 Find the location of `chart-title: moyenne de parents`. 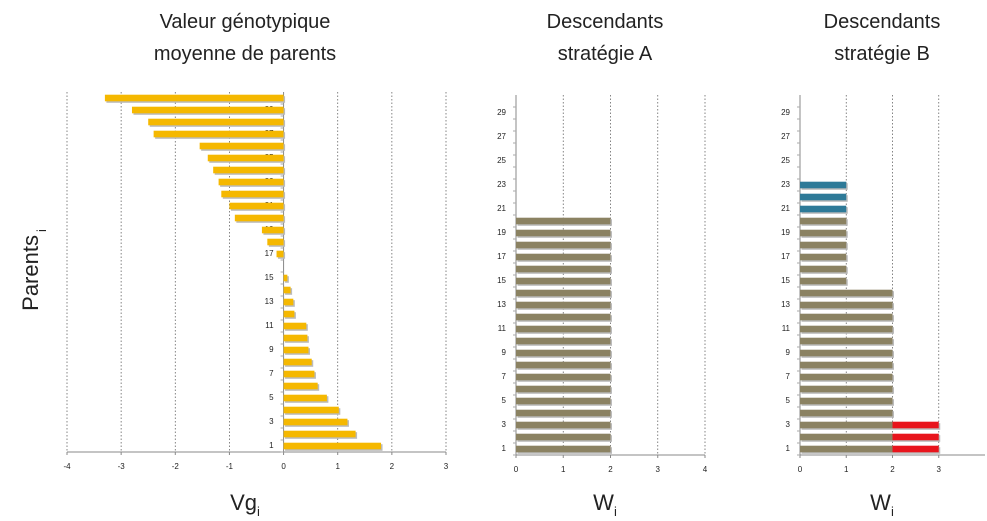

chart-title: moyenne de parents is located at coordinates (245, 54).